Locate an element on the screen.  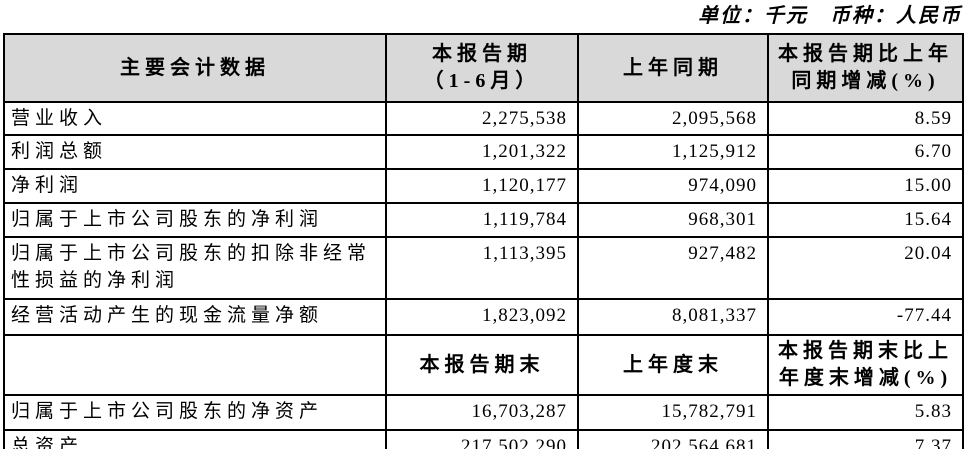
row-operating-revenue: 营业收入 2,275,538 2,095,568 8.59 is located at coordinates (483, 118).